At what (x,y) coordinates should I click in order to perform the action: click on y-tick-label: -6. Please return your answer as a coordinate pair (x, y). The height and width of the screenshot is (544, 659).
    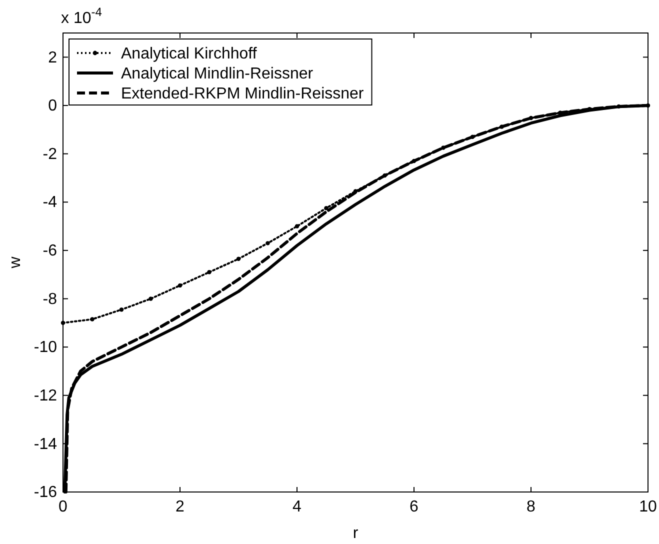
    Looking at the image, I should click on (50, 251).